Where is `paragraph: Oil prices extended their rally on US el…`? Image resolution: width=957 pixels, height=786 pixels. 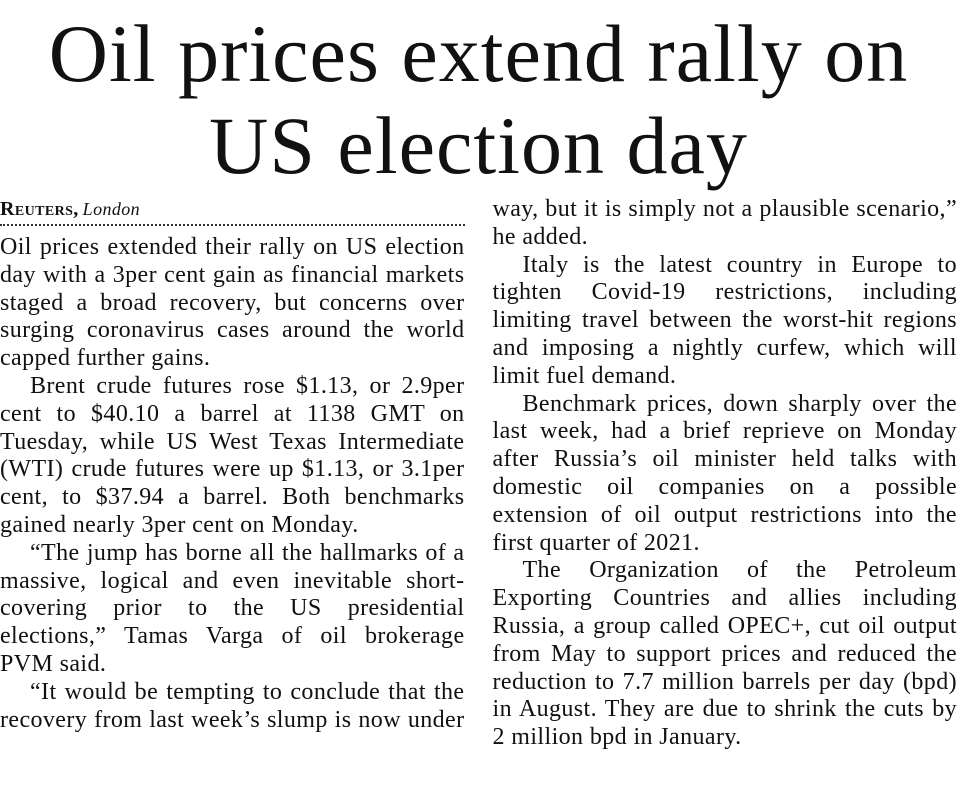
paragraph: Oil prices extended their rally on US el… is located at coordinates (232, 303).